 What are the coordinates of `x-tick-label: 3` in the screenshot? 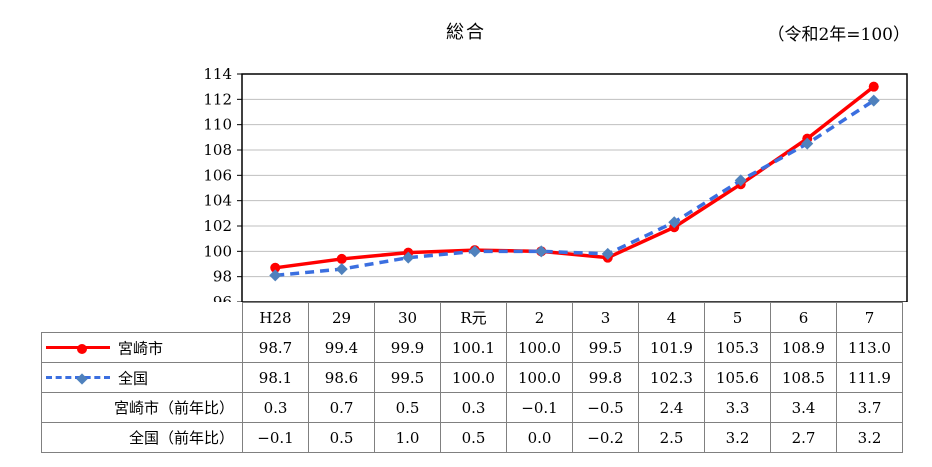 It's located at (605, 317).